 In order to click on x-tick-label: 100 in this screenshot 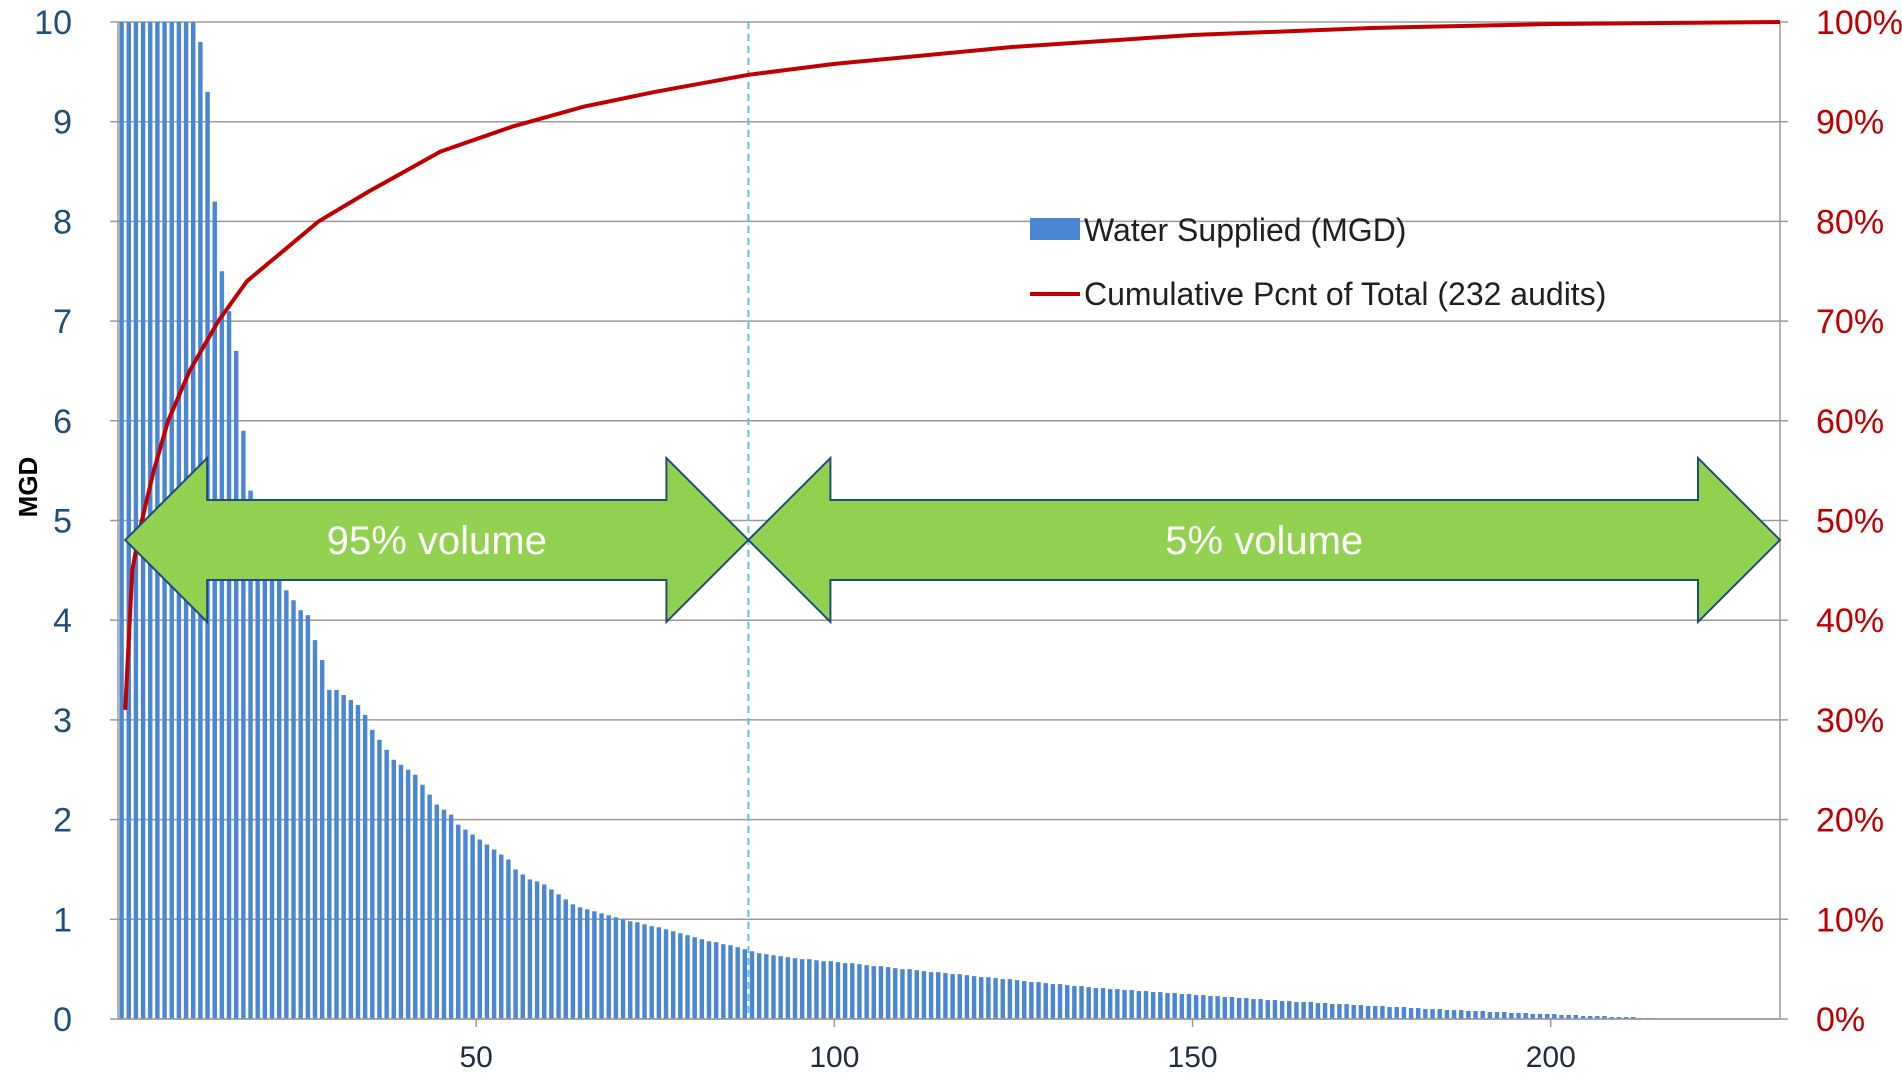, I will do `click(834, 1056)`.